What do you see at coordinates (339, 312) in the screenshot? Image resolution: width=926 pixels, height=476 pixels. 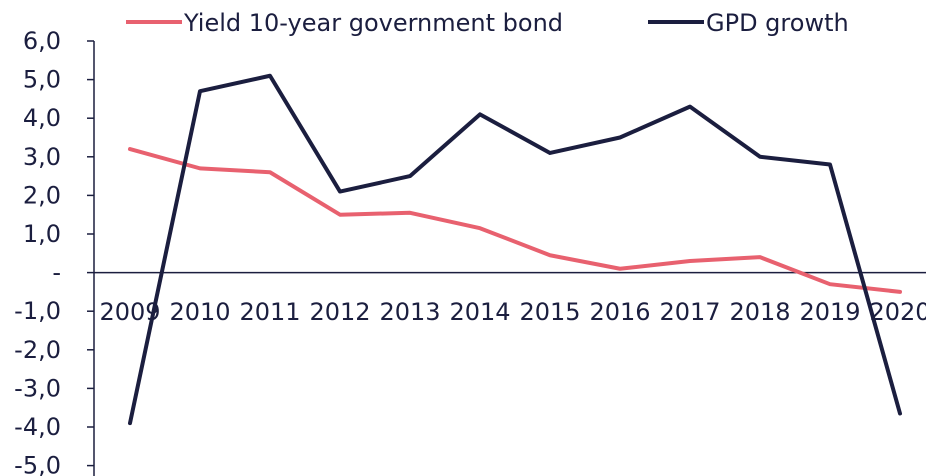 I see `x-tick-label: 2012` at bounding box center [339, 312].